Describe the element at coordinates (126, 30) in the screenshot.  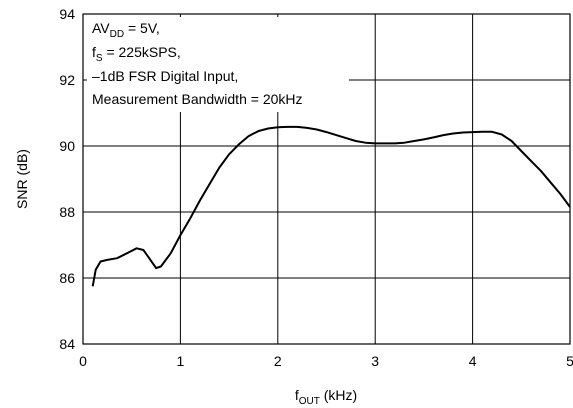
I see `annotation-avdd: AVDD = 5V,` at that location.